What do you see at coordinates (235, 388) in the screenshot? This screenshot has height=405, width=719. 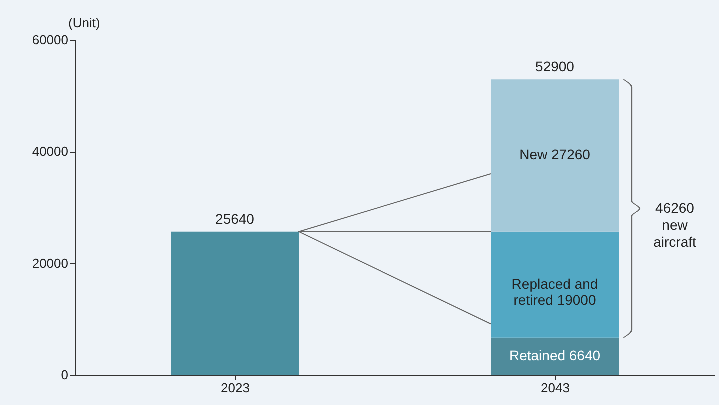 I see `x-tick-label: 2023` at bounding box center [235, 388].